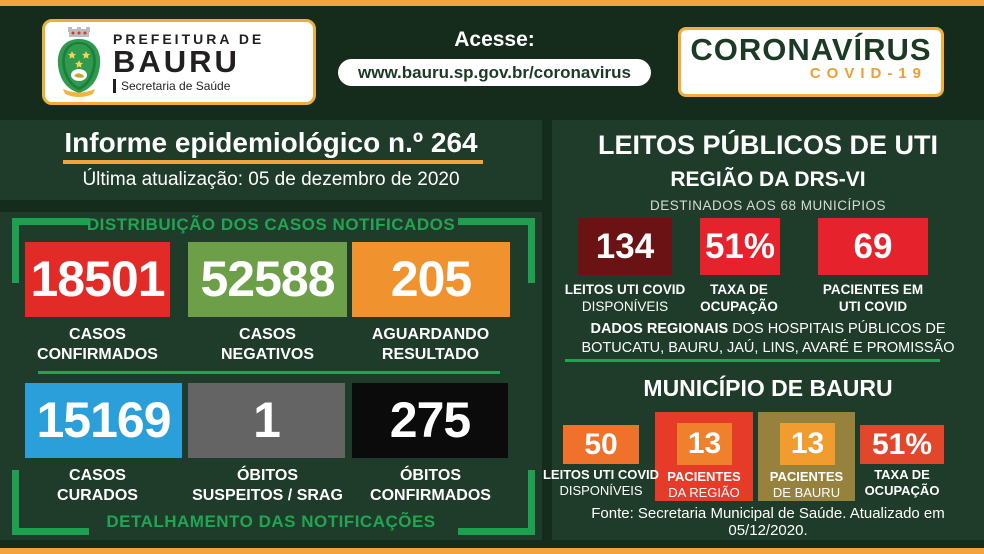 The width and height of the screenshot is (984, 554). Describe the element at coordinates (430, 344) in the screenshot. I see `stat-label-awaiting: AGUARDANDO RESULTADO` at that location.